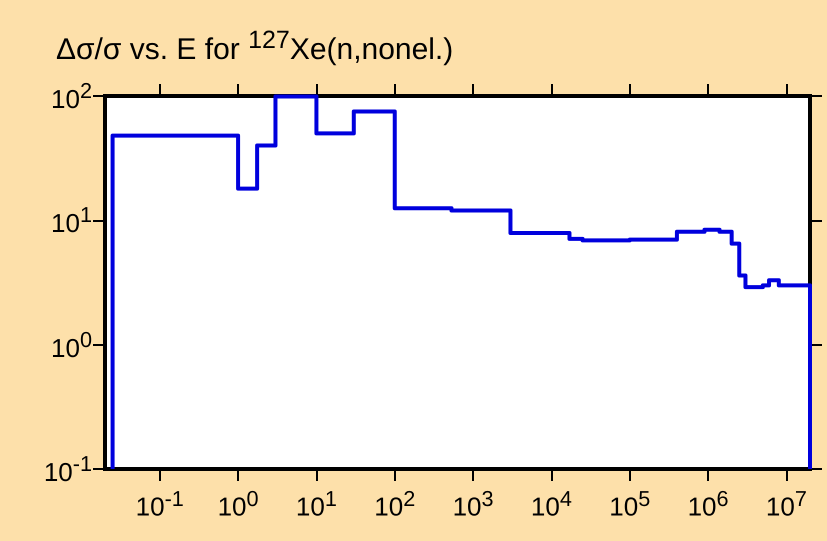 The width and height of the screenshot is (827, 541). What do you see at coordinates (255, 46) in the screenshot?
I see `chart-title: Δσ/σ vs. E for $^{127}$Xe(n,nonel.)` at bounding box center [255, 46].